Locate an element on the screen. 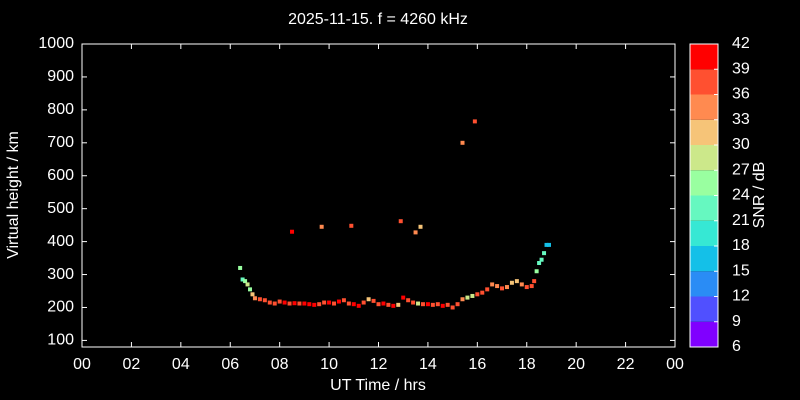 The height and width of the screenshot is (400, 800). colorbar-tick-label: 42 is located at coordinates (741, 43).